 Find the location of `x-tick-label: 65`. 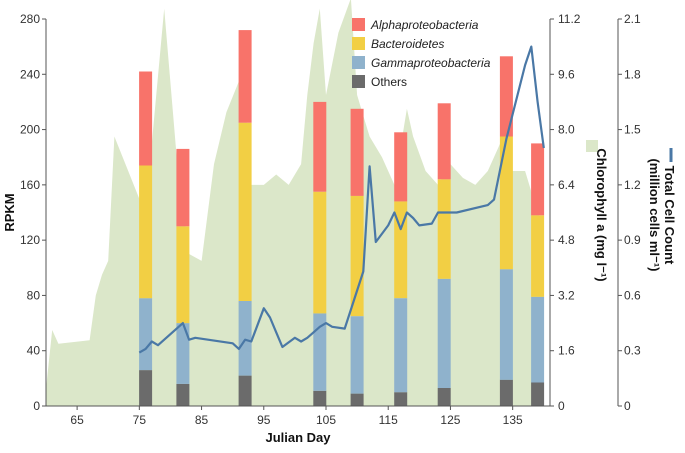

x-tick-label: 65 is located at coordinates (77, 420).